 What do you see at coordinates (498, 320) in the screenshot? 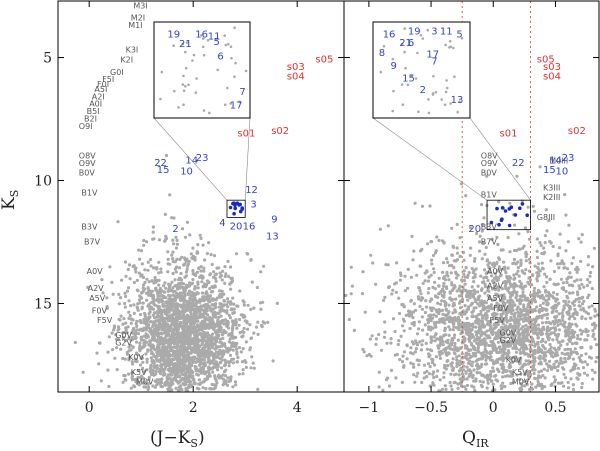
I see `spectral-type-label: F5V` at bounding box center [498, 320].